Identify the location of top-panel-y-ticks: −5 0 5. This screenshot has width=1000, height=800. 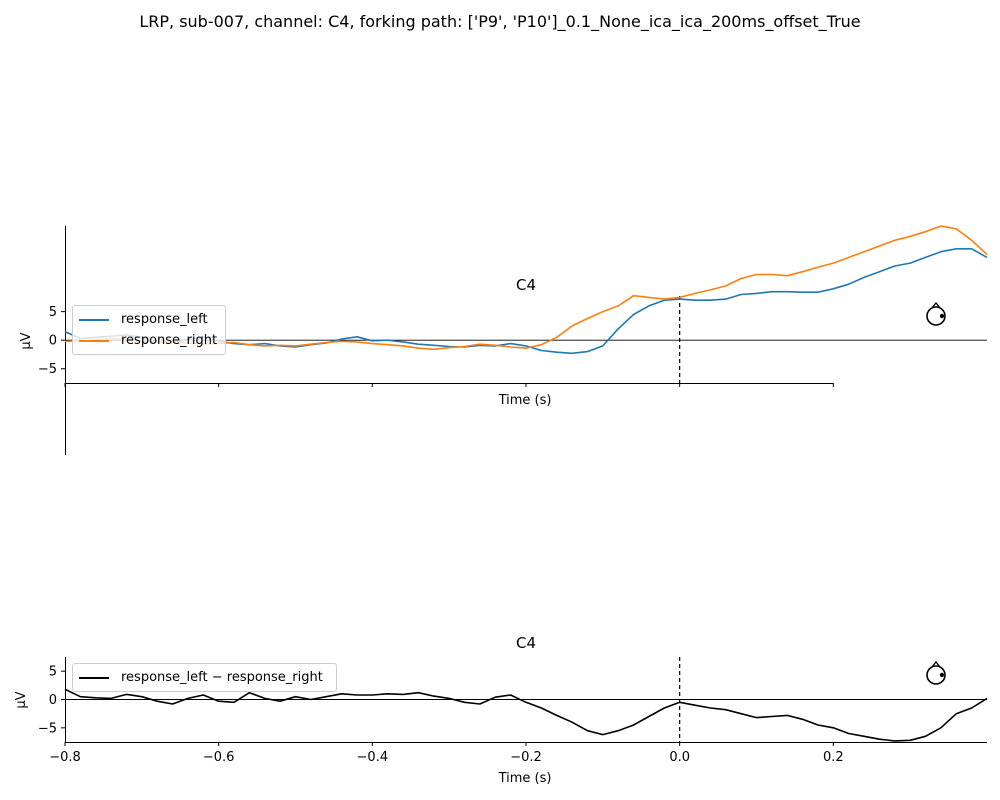
(51, 341).